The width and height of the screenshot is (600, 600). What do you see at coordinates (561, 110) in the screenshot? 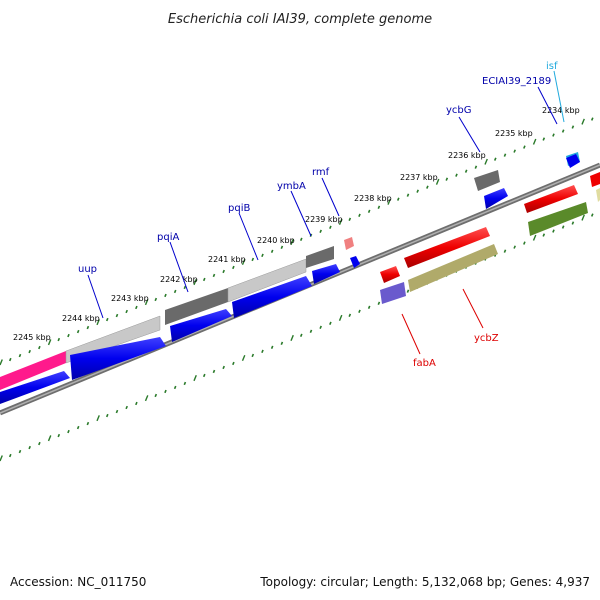
I see `tick-label: 2234 kbp` at bounding box center [561, 110].